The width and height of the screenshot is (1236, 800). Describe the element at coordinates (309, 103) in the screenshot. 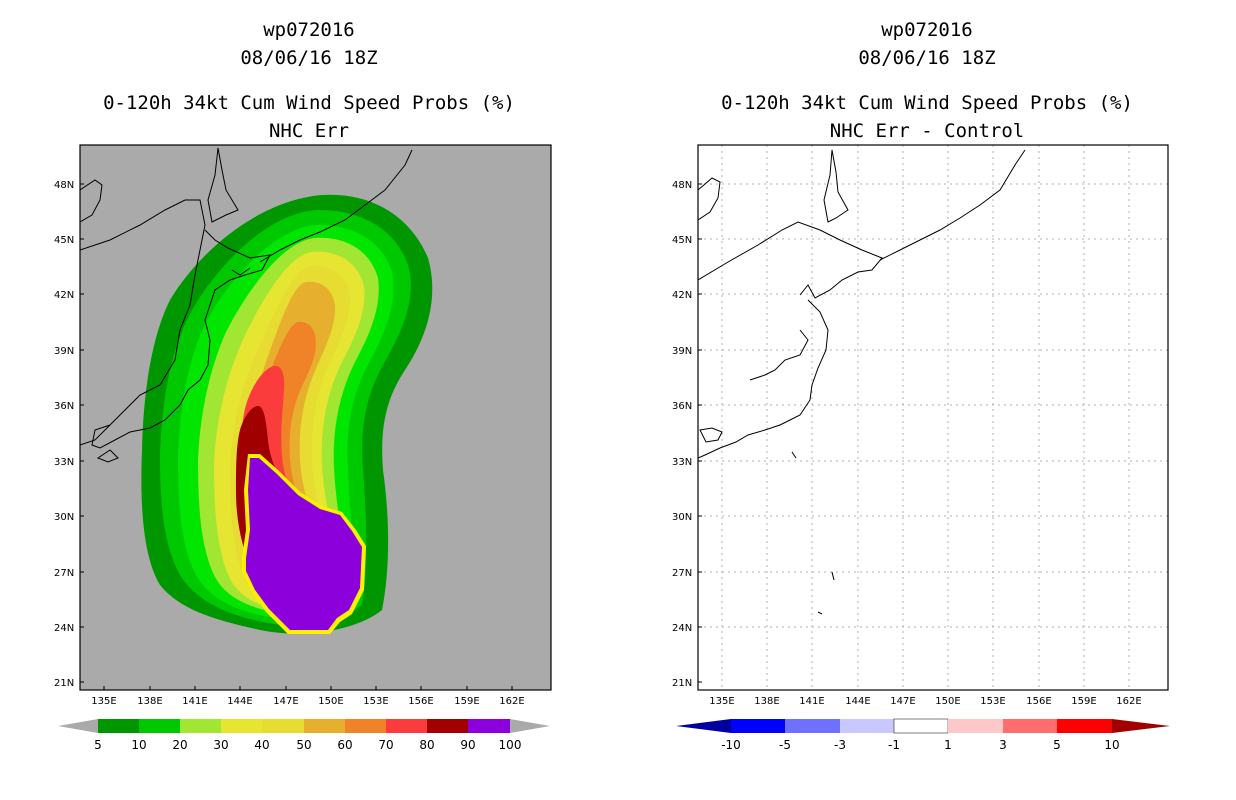

I see `left-product-title: 0-120h 34kt Cum Wind Speed Probs (%)` at that location.